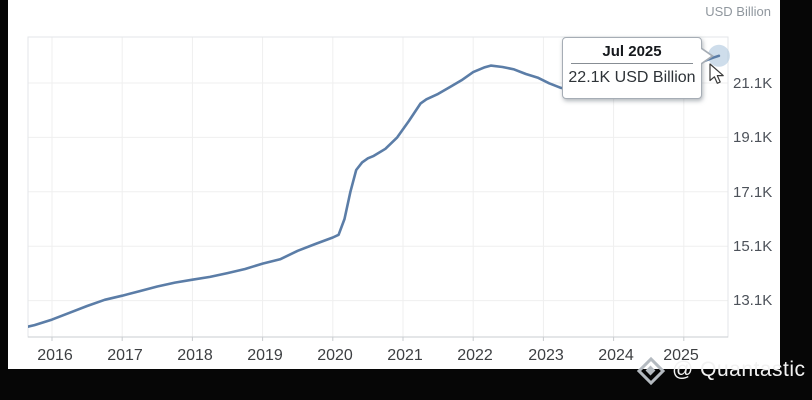 This screenshot has width=812, height=400. I want to click on tooltip-callout-arrow-fill, so click(706, 56).